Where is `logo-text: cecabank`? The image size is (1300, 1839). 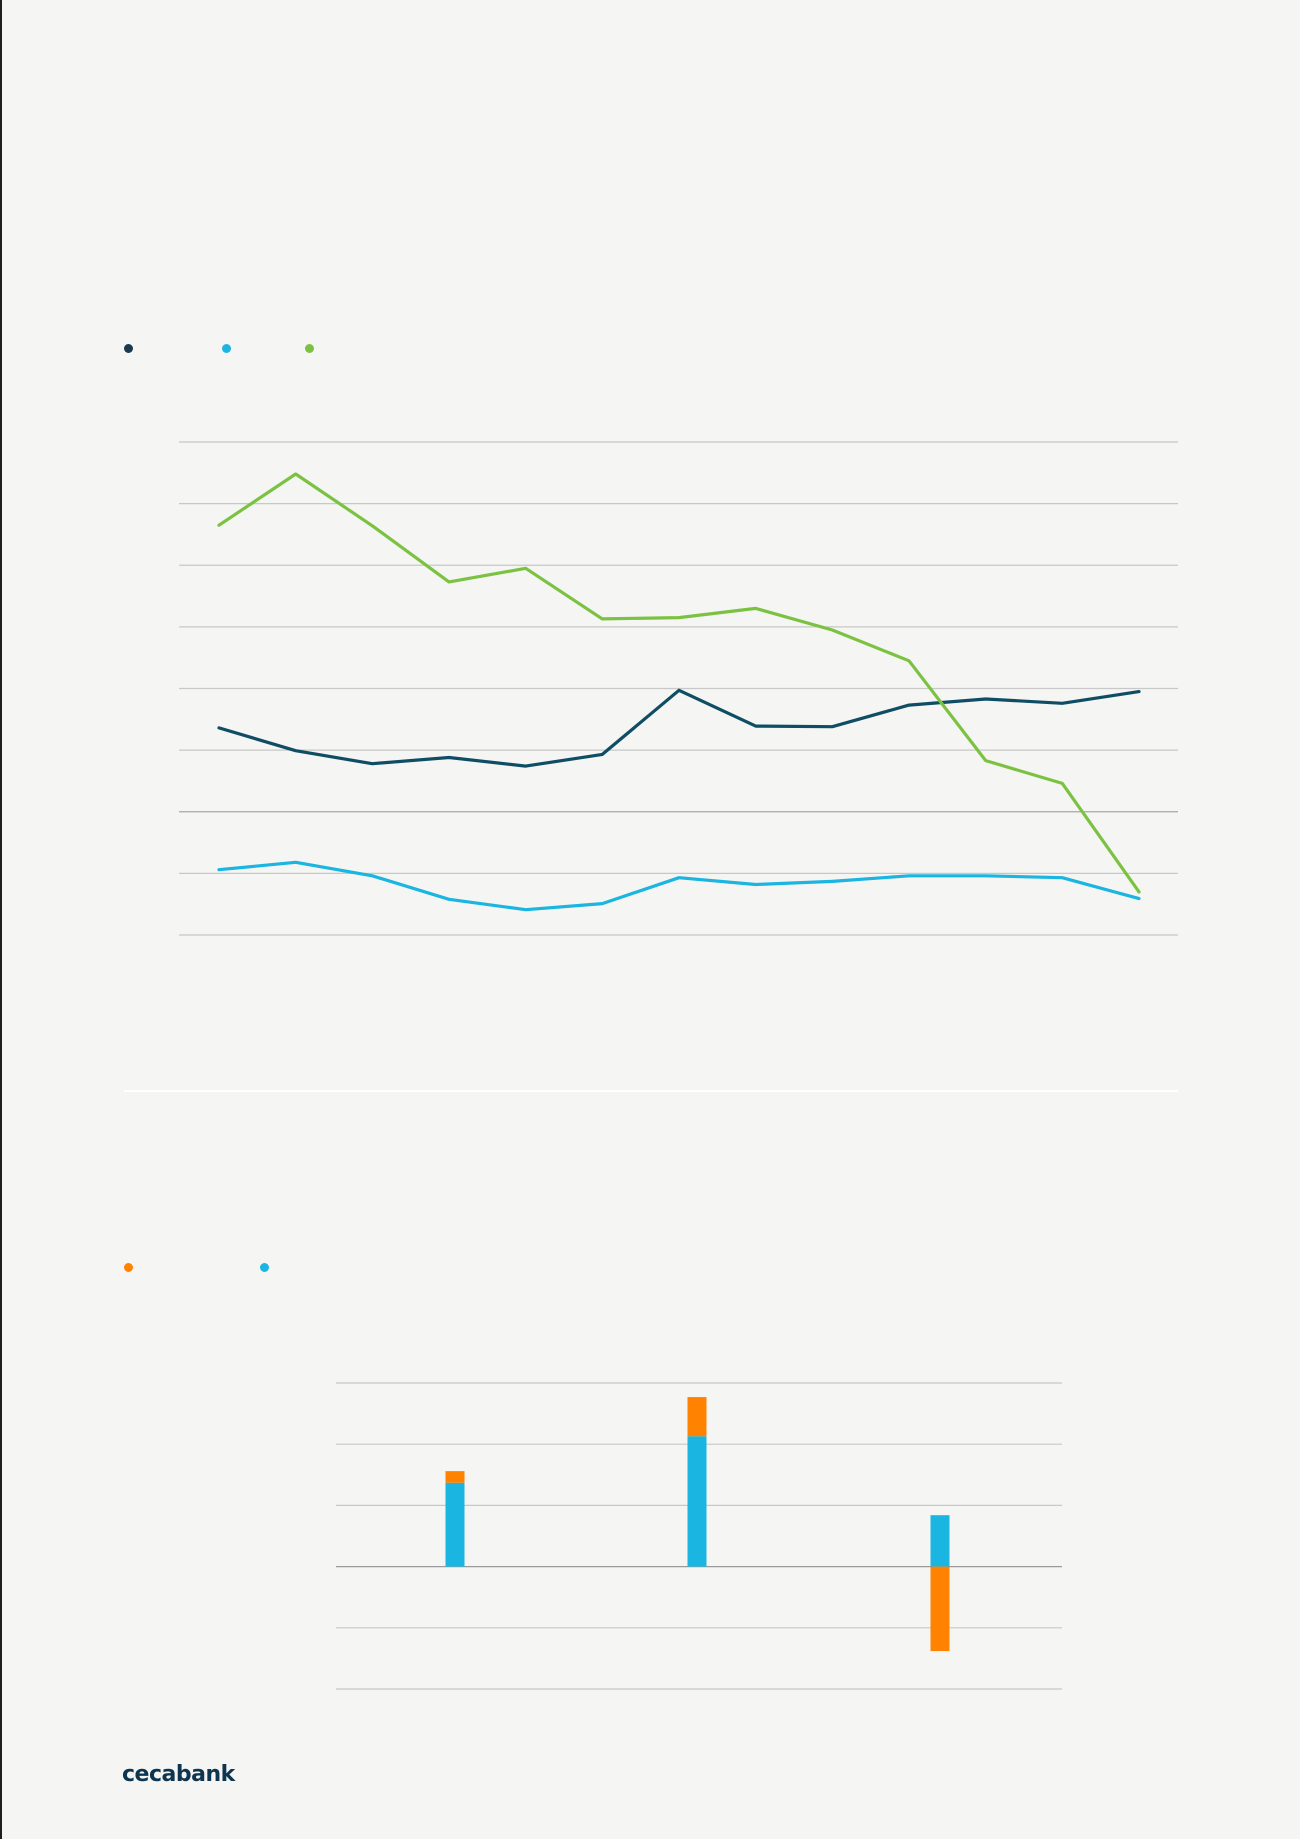
logo-text: cecabank is located at coordinates (178, 1774).